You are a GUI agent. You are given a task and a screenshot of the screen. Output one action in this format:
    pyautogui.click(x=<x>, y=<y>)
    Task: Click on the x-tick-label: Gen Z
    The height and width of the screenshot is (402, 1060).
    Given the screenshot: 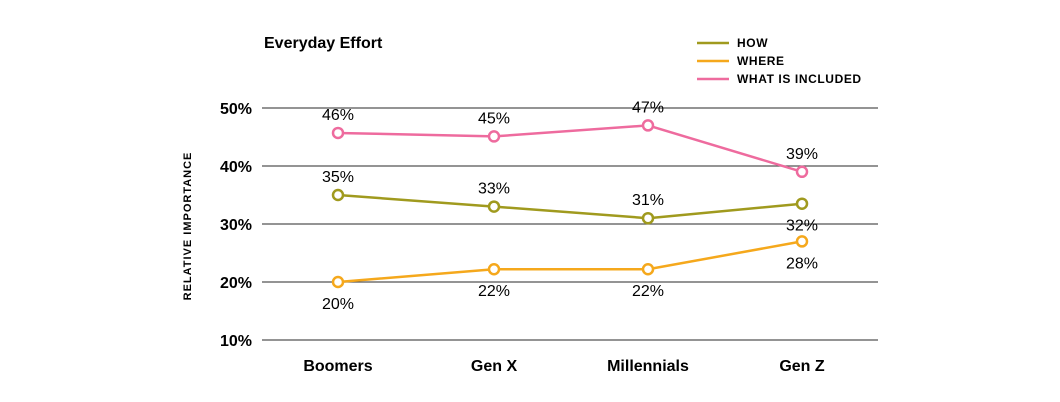 What is the action you would take?
    pyautogui.click(x=802, y=366)
    